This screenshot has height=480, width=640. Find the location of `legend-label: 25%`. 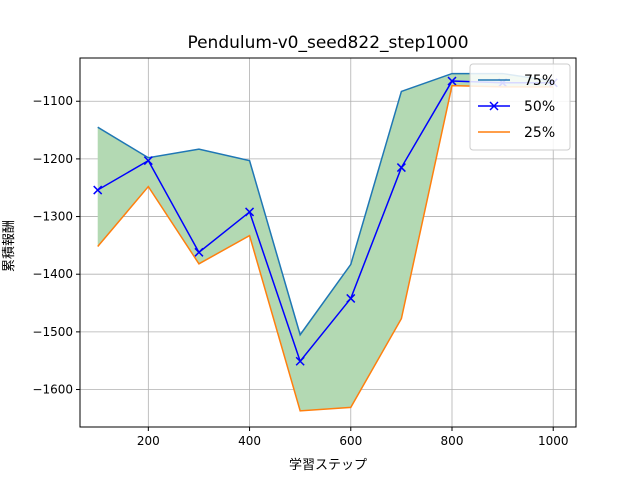

legend-label: 25% is located at coordinates (539, 133).